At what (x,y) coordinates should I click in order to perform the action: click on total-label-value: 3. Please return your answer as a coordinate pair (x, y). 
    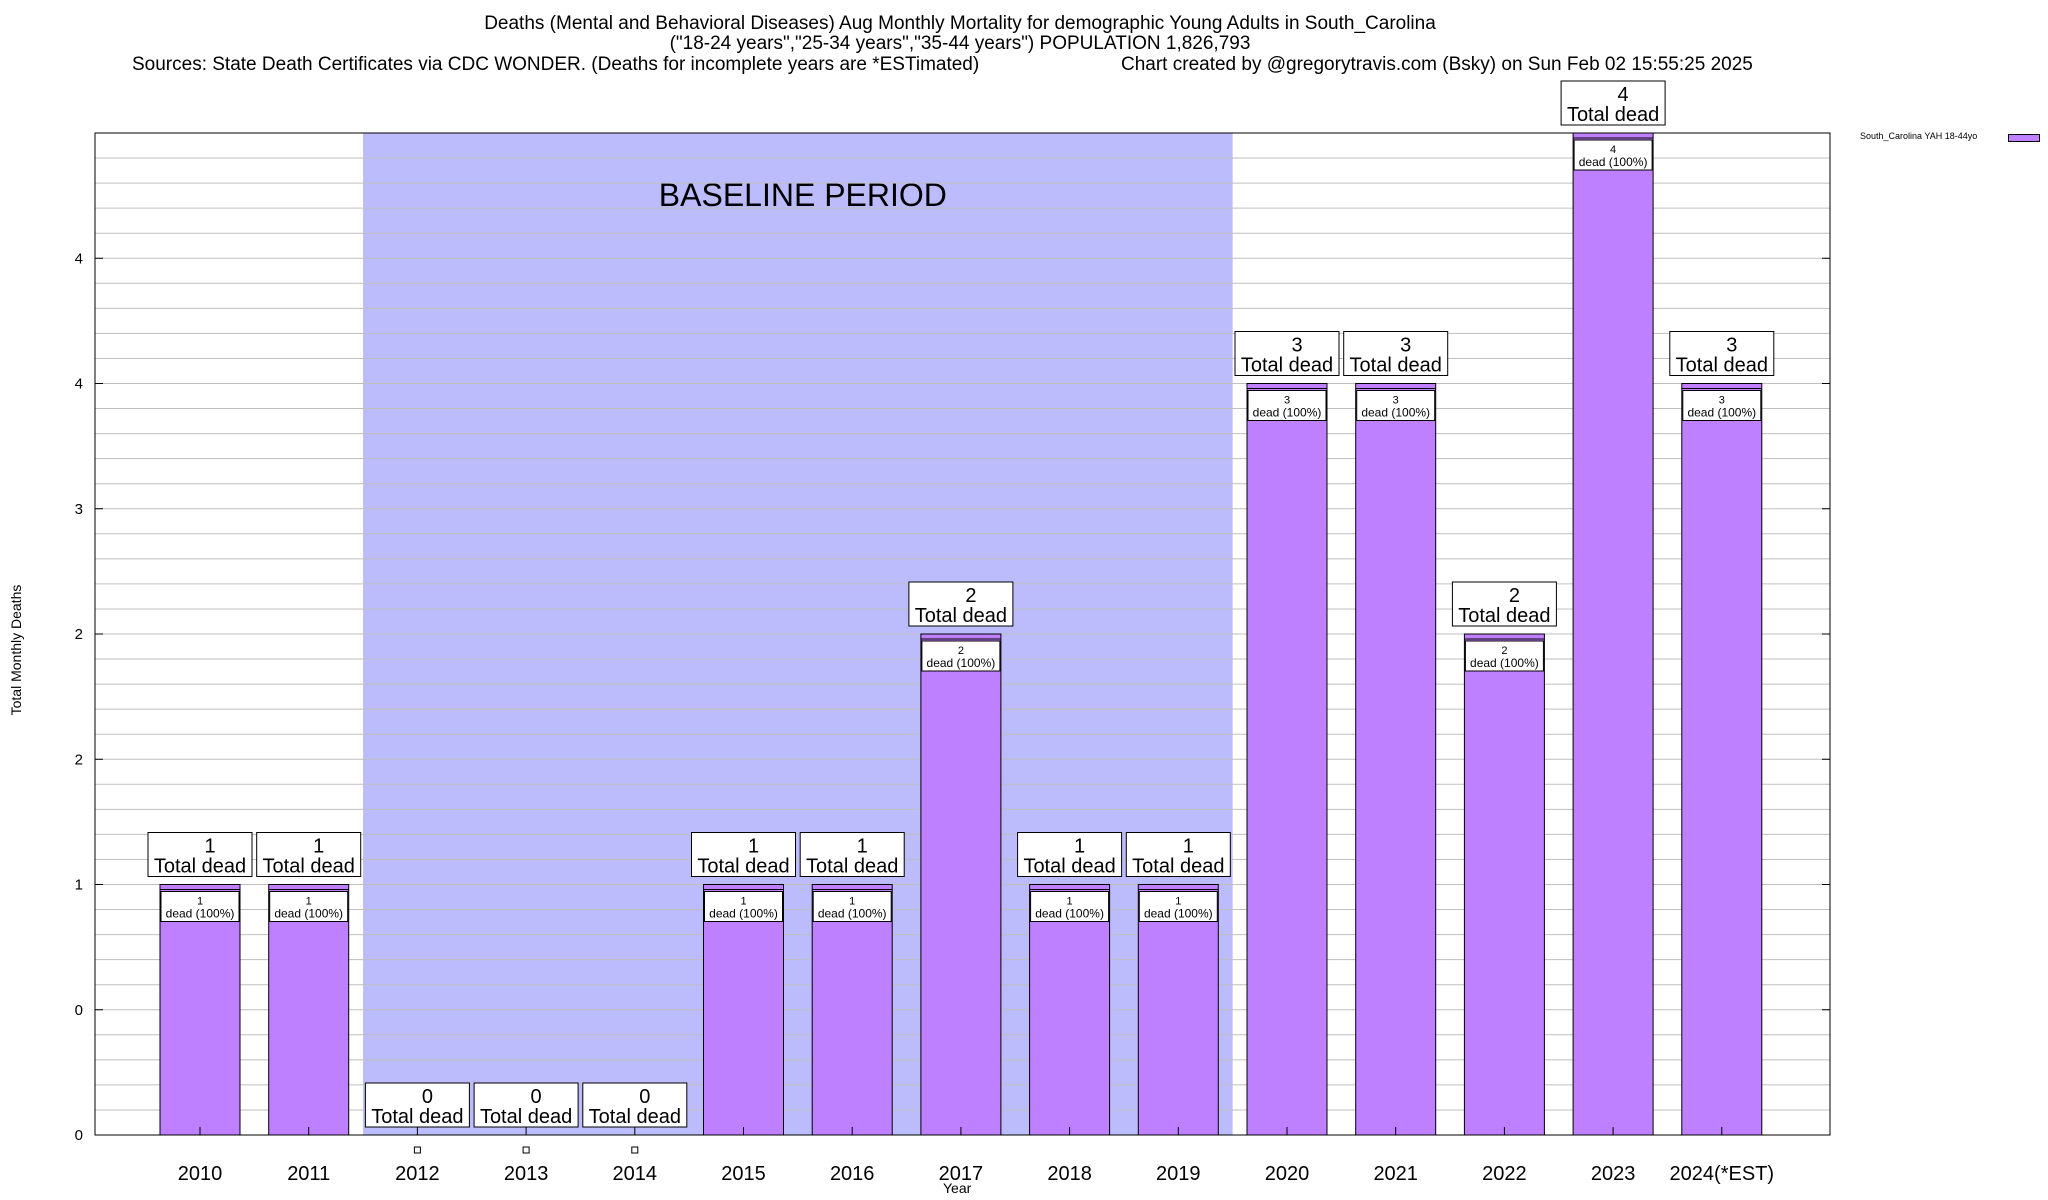
    Looking at the image, I should click on (1731, 346).